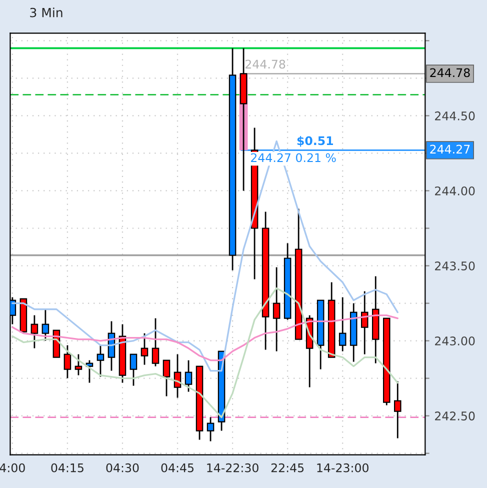 Image resolution: width=487 pixels, height=488 pixels. I want to click on x-tick-label: 14-23:00, so click(342, 467).